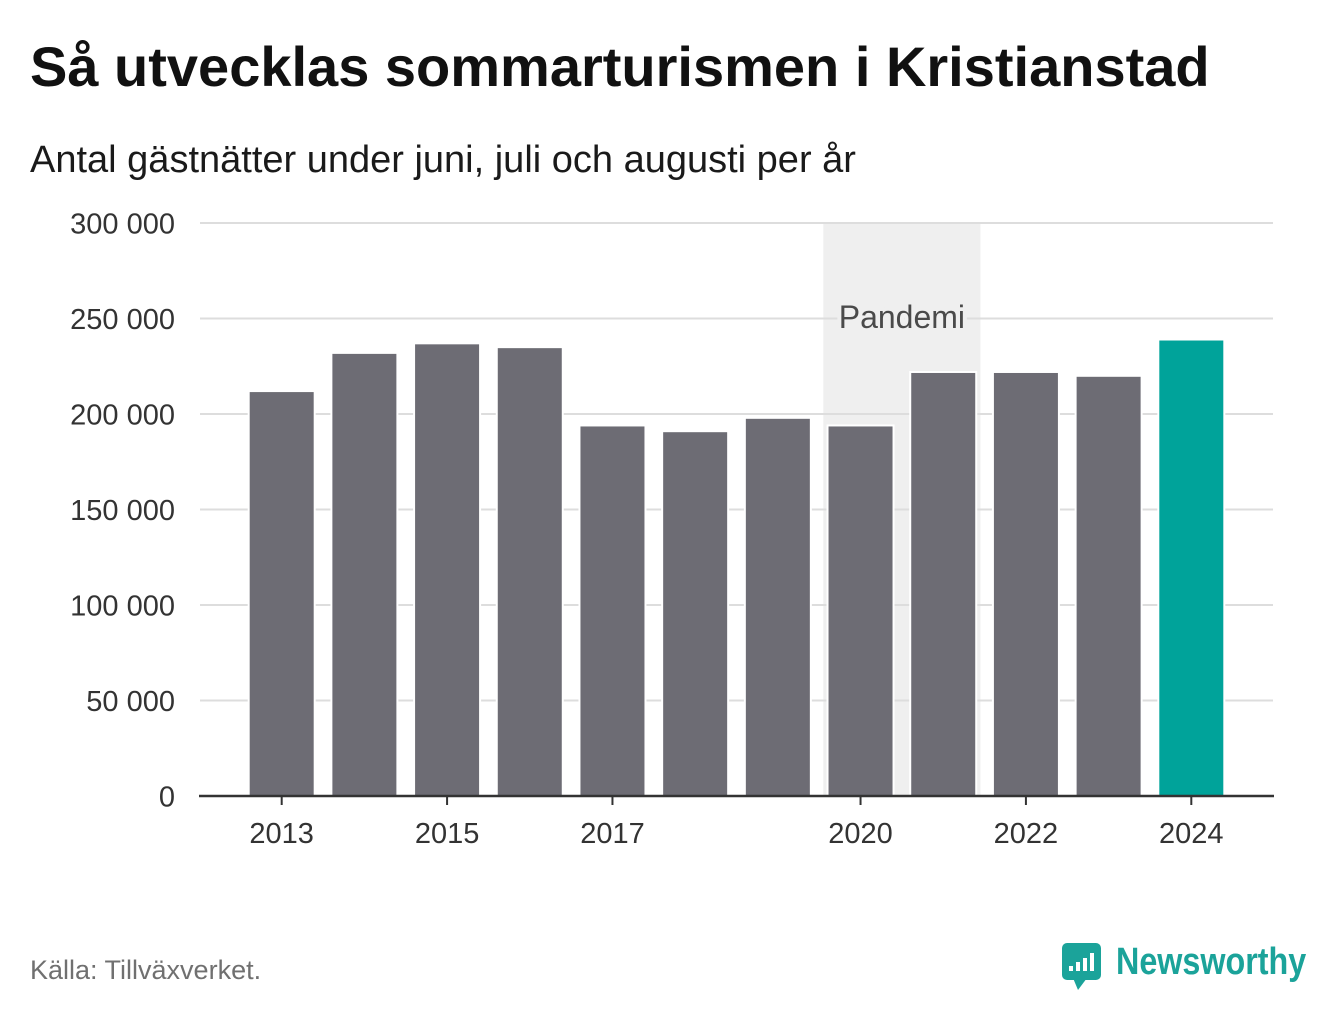  Describe the element at coordinates (364, 574) in the screenshot. I see `bar-2014` at that location.